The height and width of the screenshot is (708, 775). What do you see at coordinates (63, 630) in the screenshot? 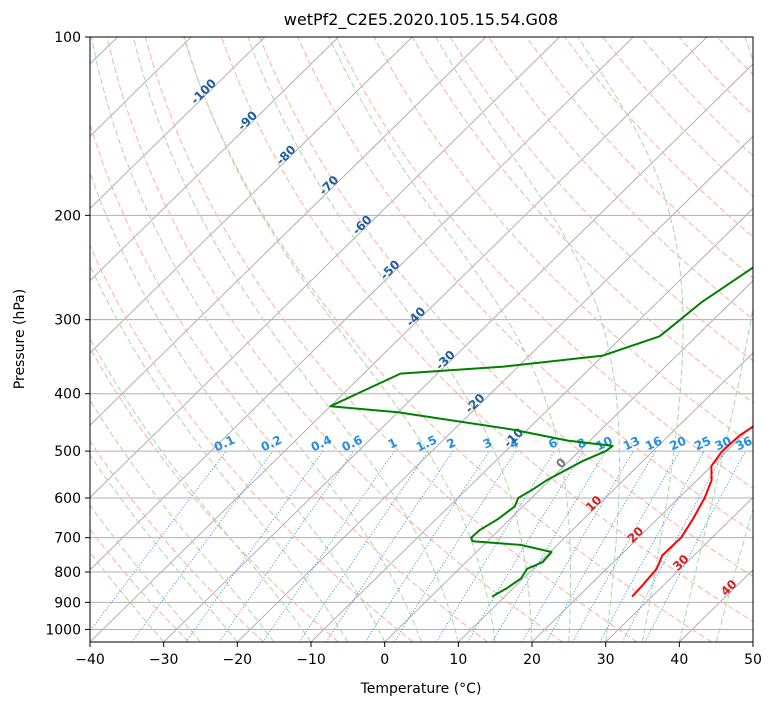
I see `y-tick-label: 1000` at bounding box center [63, 630].